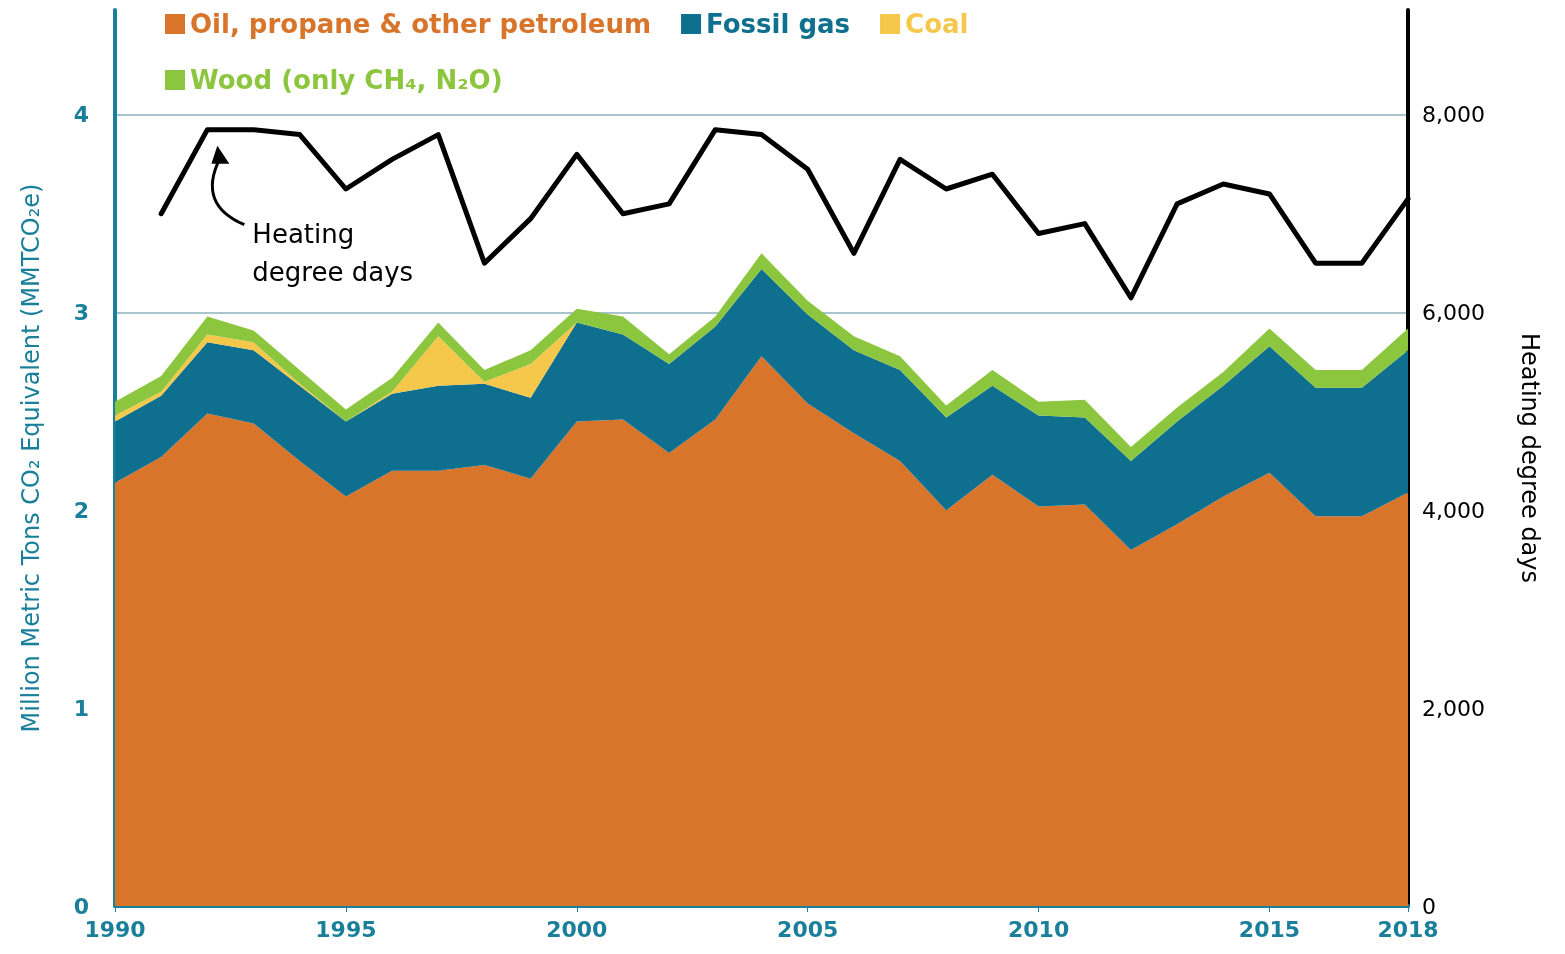  What do you see at coordinates (346, 80) in the screenshot?
I see `legend-label: Wood (only CH₄, N₂O)` at bounding box center [346, 80].